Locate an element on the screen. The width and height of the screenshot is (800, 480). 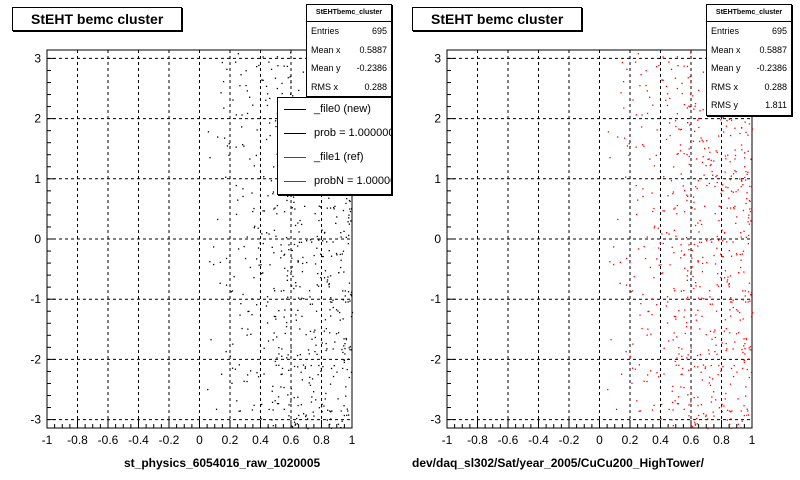
left-stats-row: Mean y -0.2386 is located at coordinates (349, 68).